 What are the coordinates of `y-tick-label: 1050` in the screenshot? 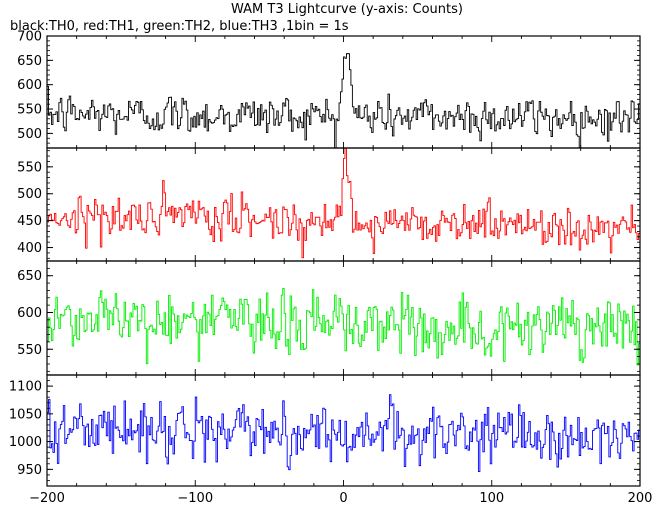 It's located at (25, 414).